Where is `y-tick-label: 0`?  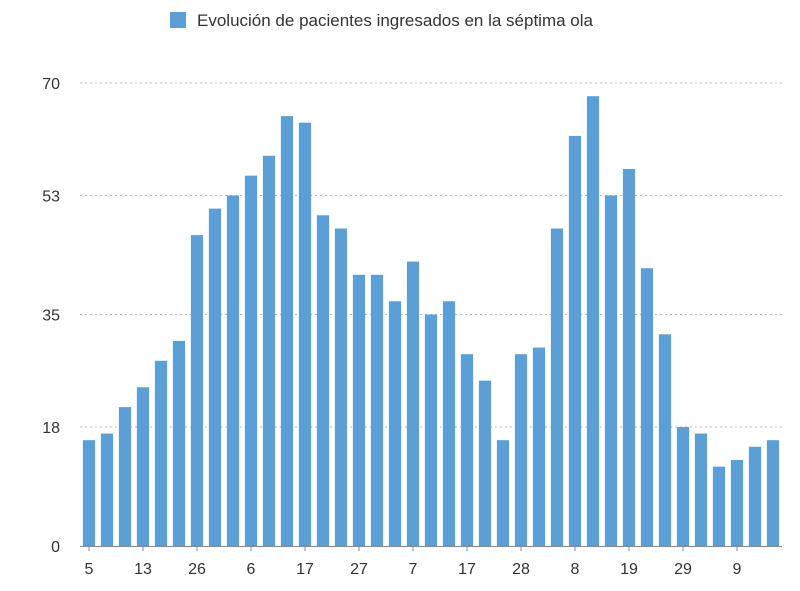 y-tick-label: 0 is located at coordinates (55, 547).